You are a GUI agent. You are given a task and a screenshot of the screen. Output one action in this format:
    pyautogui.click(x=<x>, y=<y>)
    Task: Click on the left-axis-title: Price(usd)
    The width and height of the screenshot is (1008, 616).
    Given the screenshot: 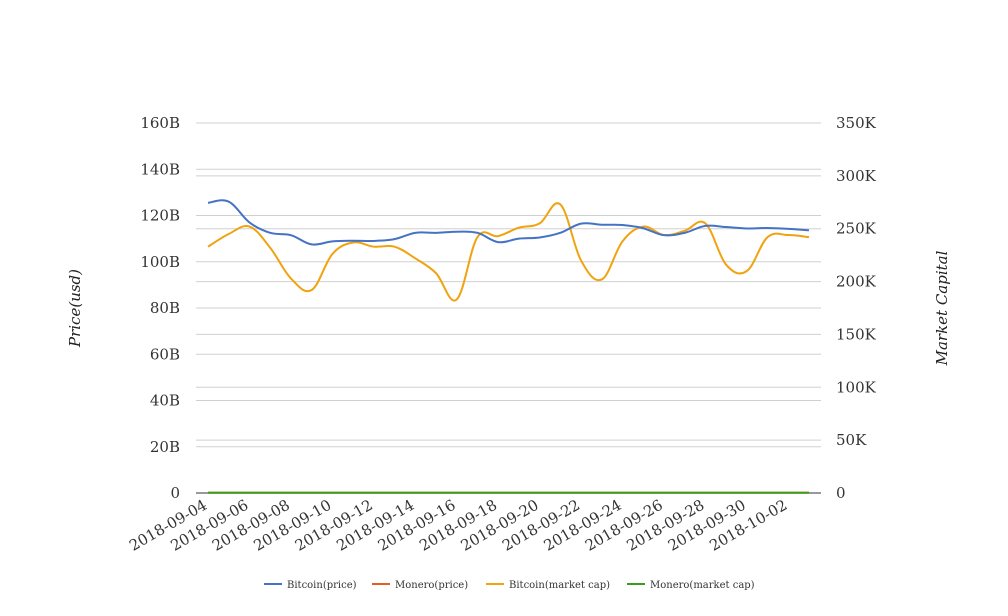 What is the action you would take?
    pyautogui.click(x=75, y=308)
    